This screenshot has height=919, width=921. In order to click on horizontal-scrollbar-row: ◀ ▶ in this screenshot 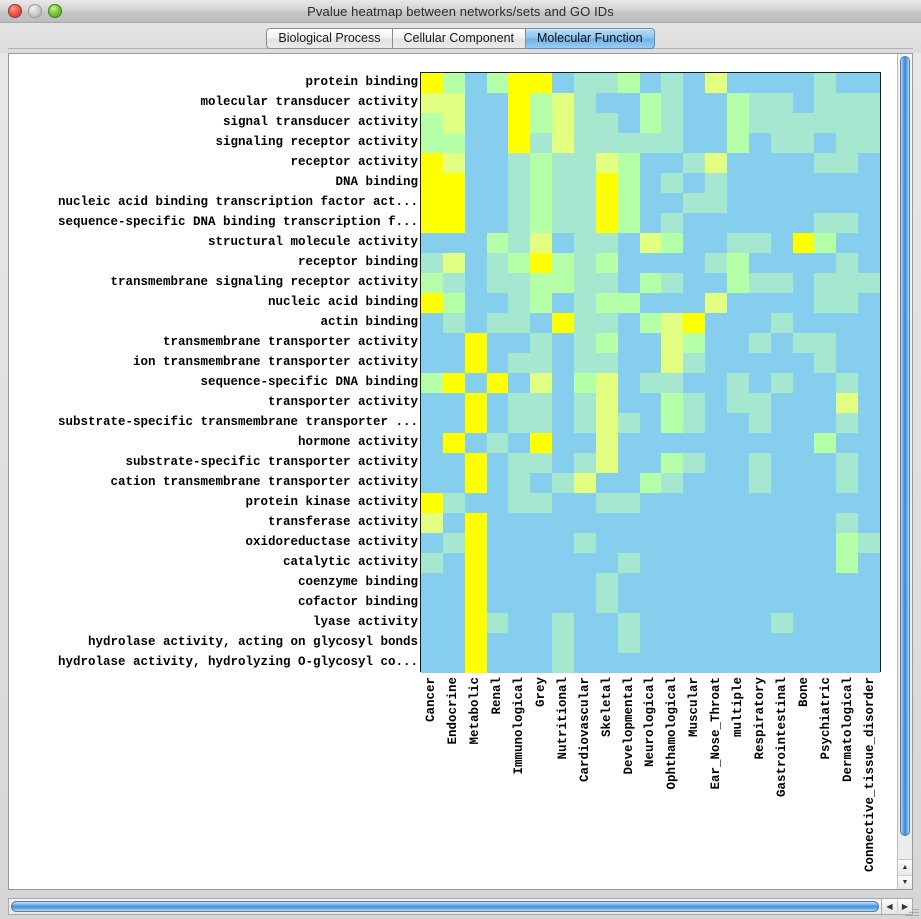, I will do `click(460, 906)`.